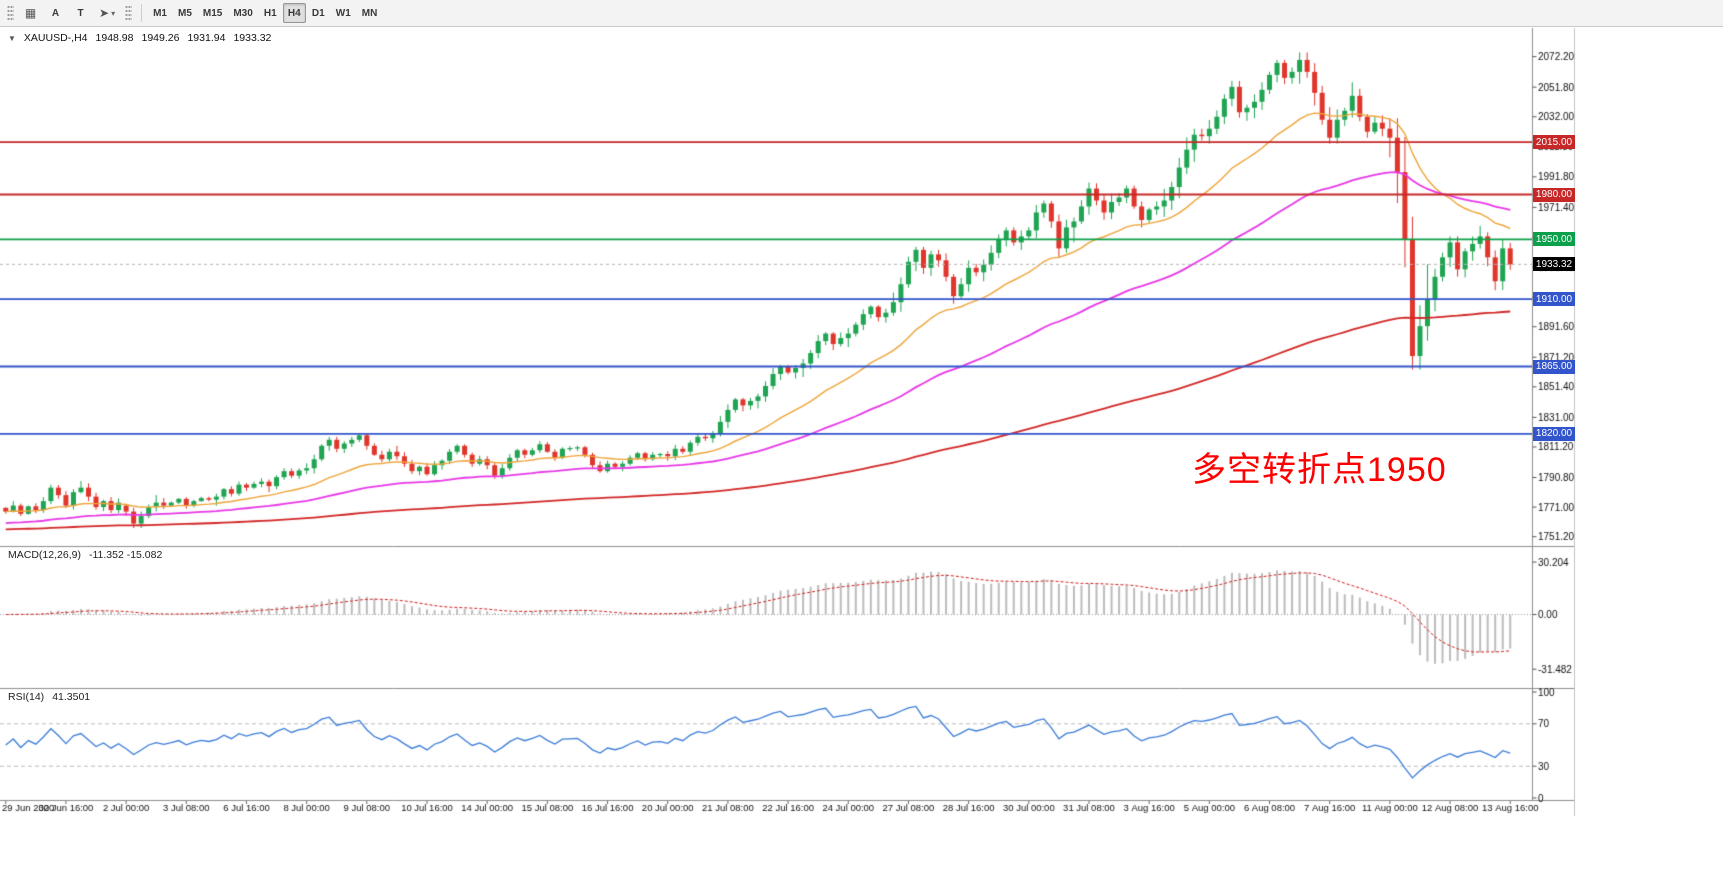 Image resolution: width=1723 pixels, height=892 pixels. What do you see at coordinates (1554, 433) in the screenshot?
I see `price-level-badge: 1820.00` at bounding box center [1554, 433].